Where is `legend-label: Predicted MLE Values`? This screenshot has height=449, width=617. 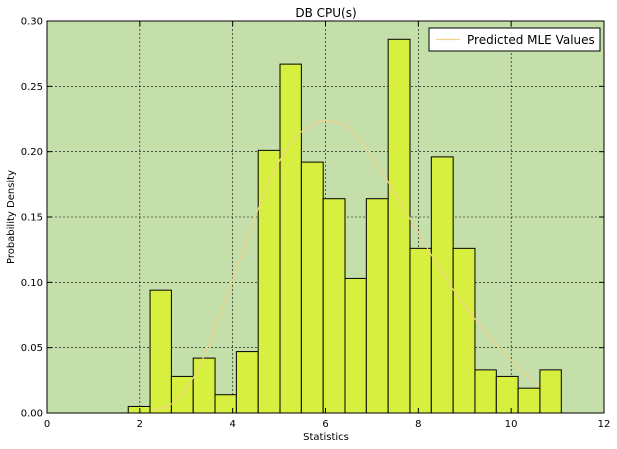 legend-label: Predicted MLE Values is located at coordinates (531, 40).